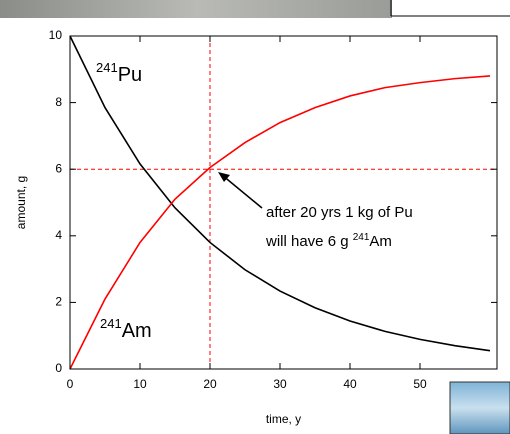 Image resolution: width=510 pixels, height=434 pixels. I want to click on arrow-head, so click(224, 177).